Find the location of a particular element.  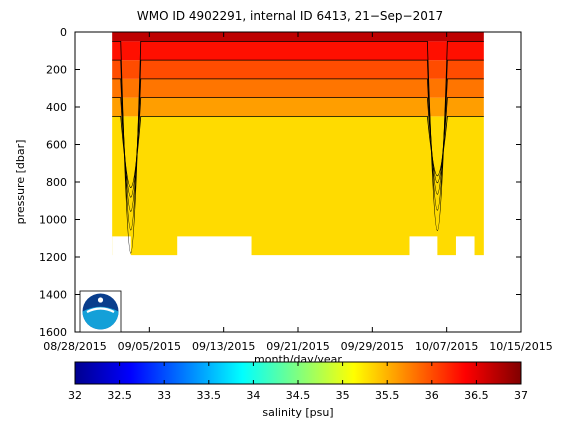

x-tick-label: 08/28/2015 is located at coordinates (74, 346).